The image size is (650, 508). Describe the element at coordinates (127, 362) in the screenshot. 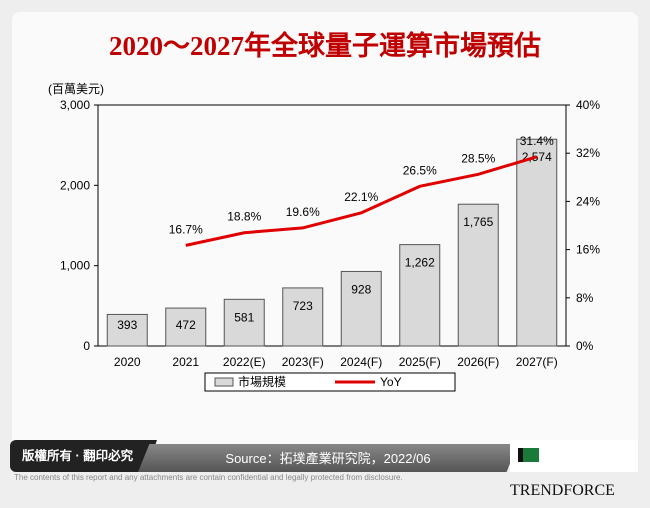

I see `x-tick-label: 2020` at that location.